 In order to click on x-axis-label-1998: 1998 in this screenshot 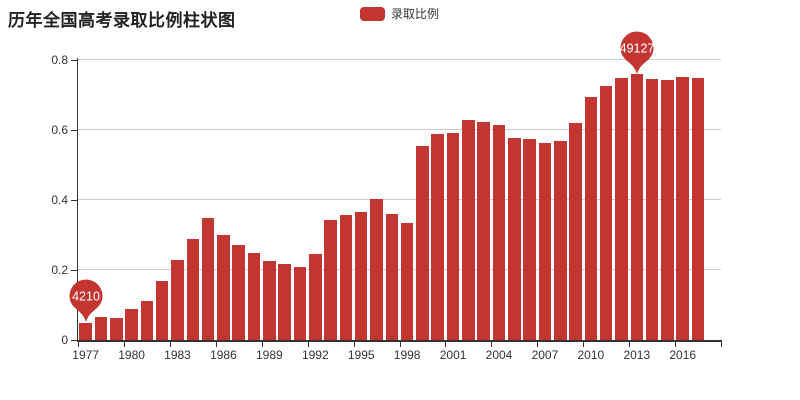, I will do `click(407, 355)`.